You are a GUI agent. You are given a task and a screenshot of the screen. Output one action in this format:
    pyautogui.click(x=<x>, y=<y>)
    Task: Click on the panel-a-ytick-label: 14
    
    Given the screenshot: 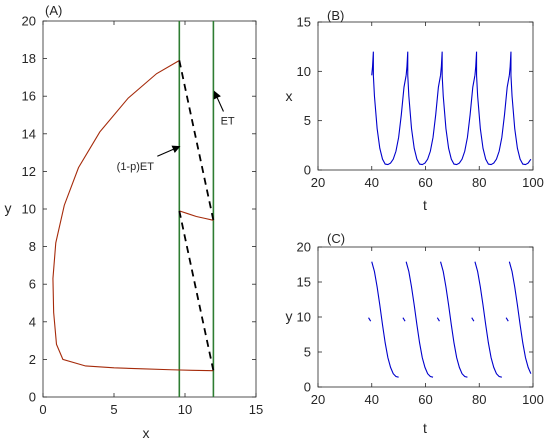 What is the action you would take?
    pyautogui.click(x=29, y=133)
    